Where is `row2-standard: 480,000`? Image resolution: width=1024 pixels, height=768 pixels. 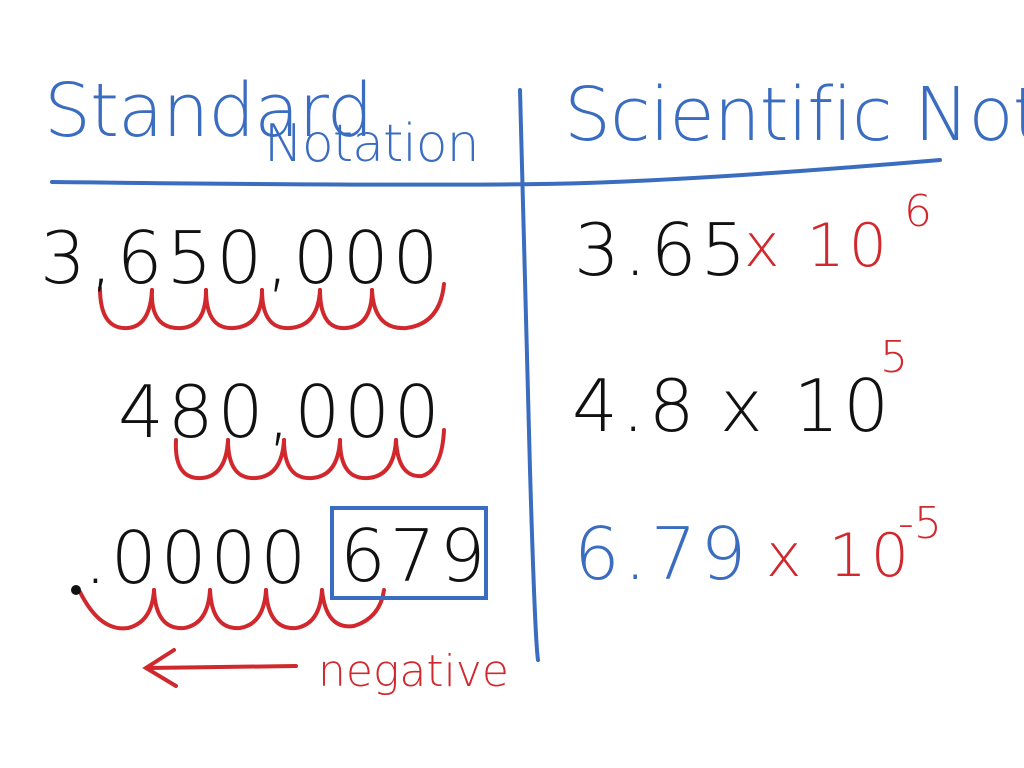 row2-standard: 480,000 is located at coordinates (281, 412).